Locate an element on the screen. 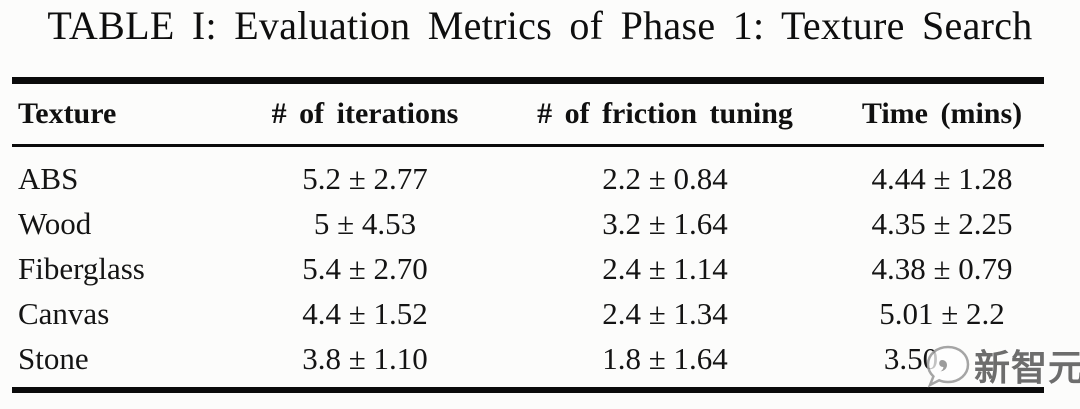 This screenshot has height=409, width=1080. header-cell-iterations: # of iterations is located at coordinates (365, 113).